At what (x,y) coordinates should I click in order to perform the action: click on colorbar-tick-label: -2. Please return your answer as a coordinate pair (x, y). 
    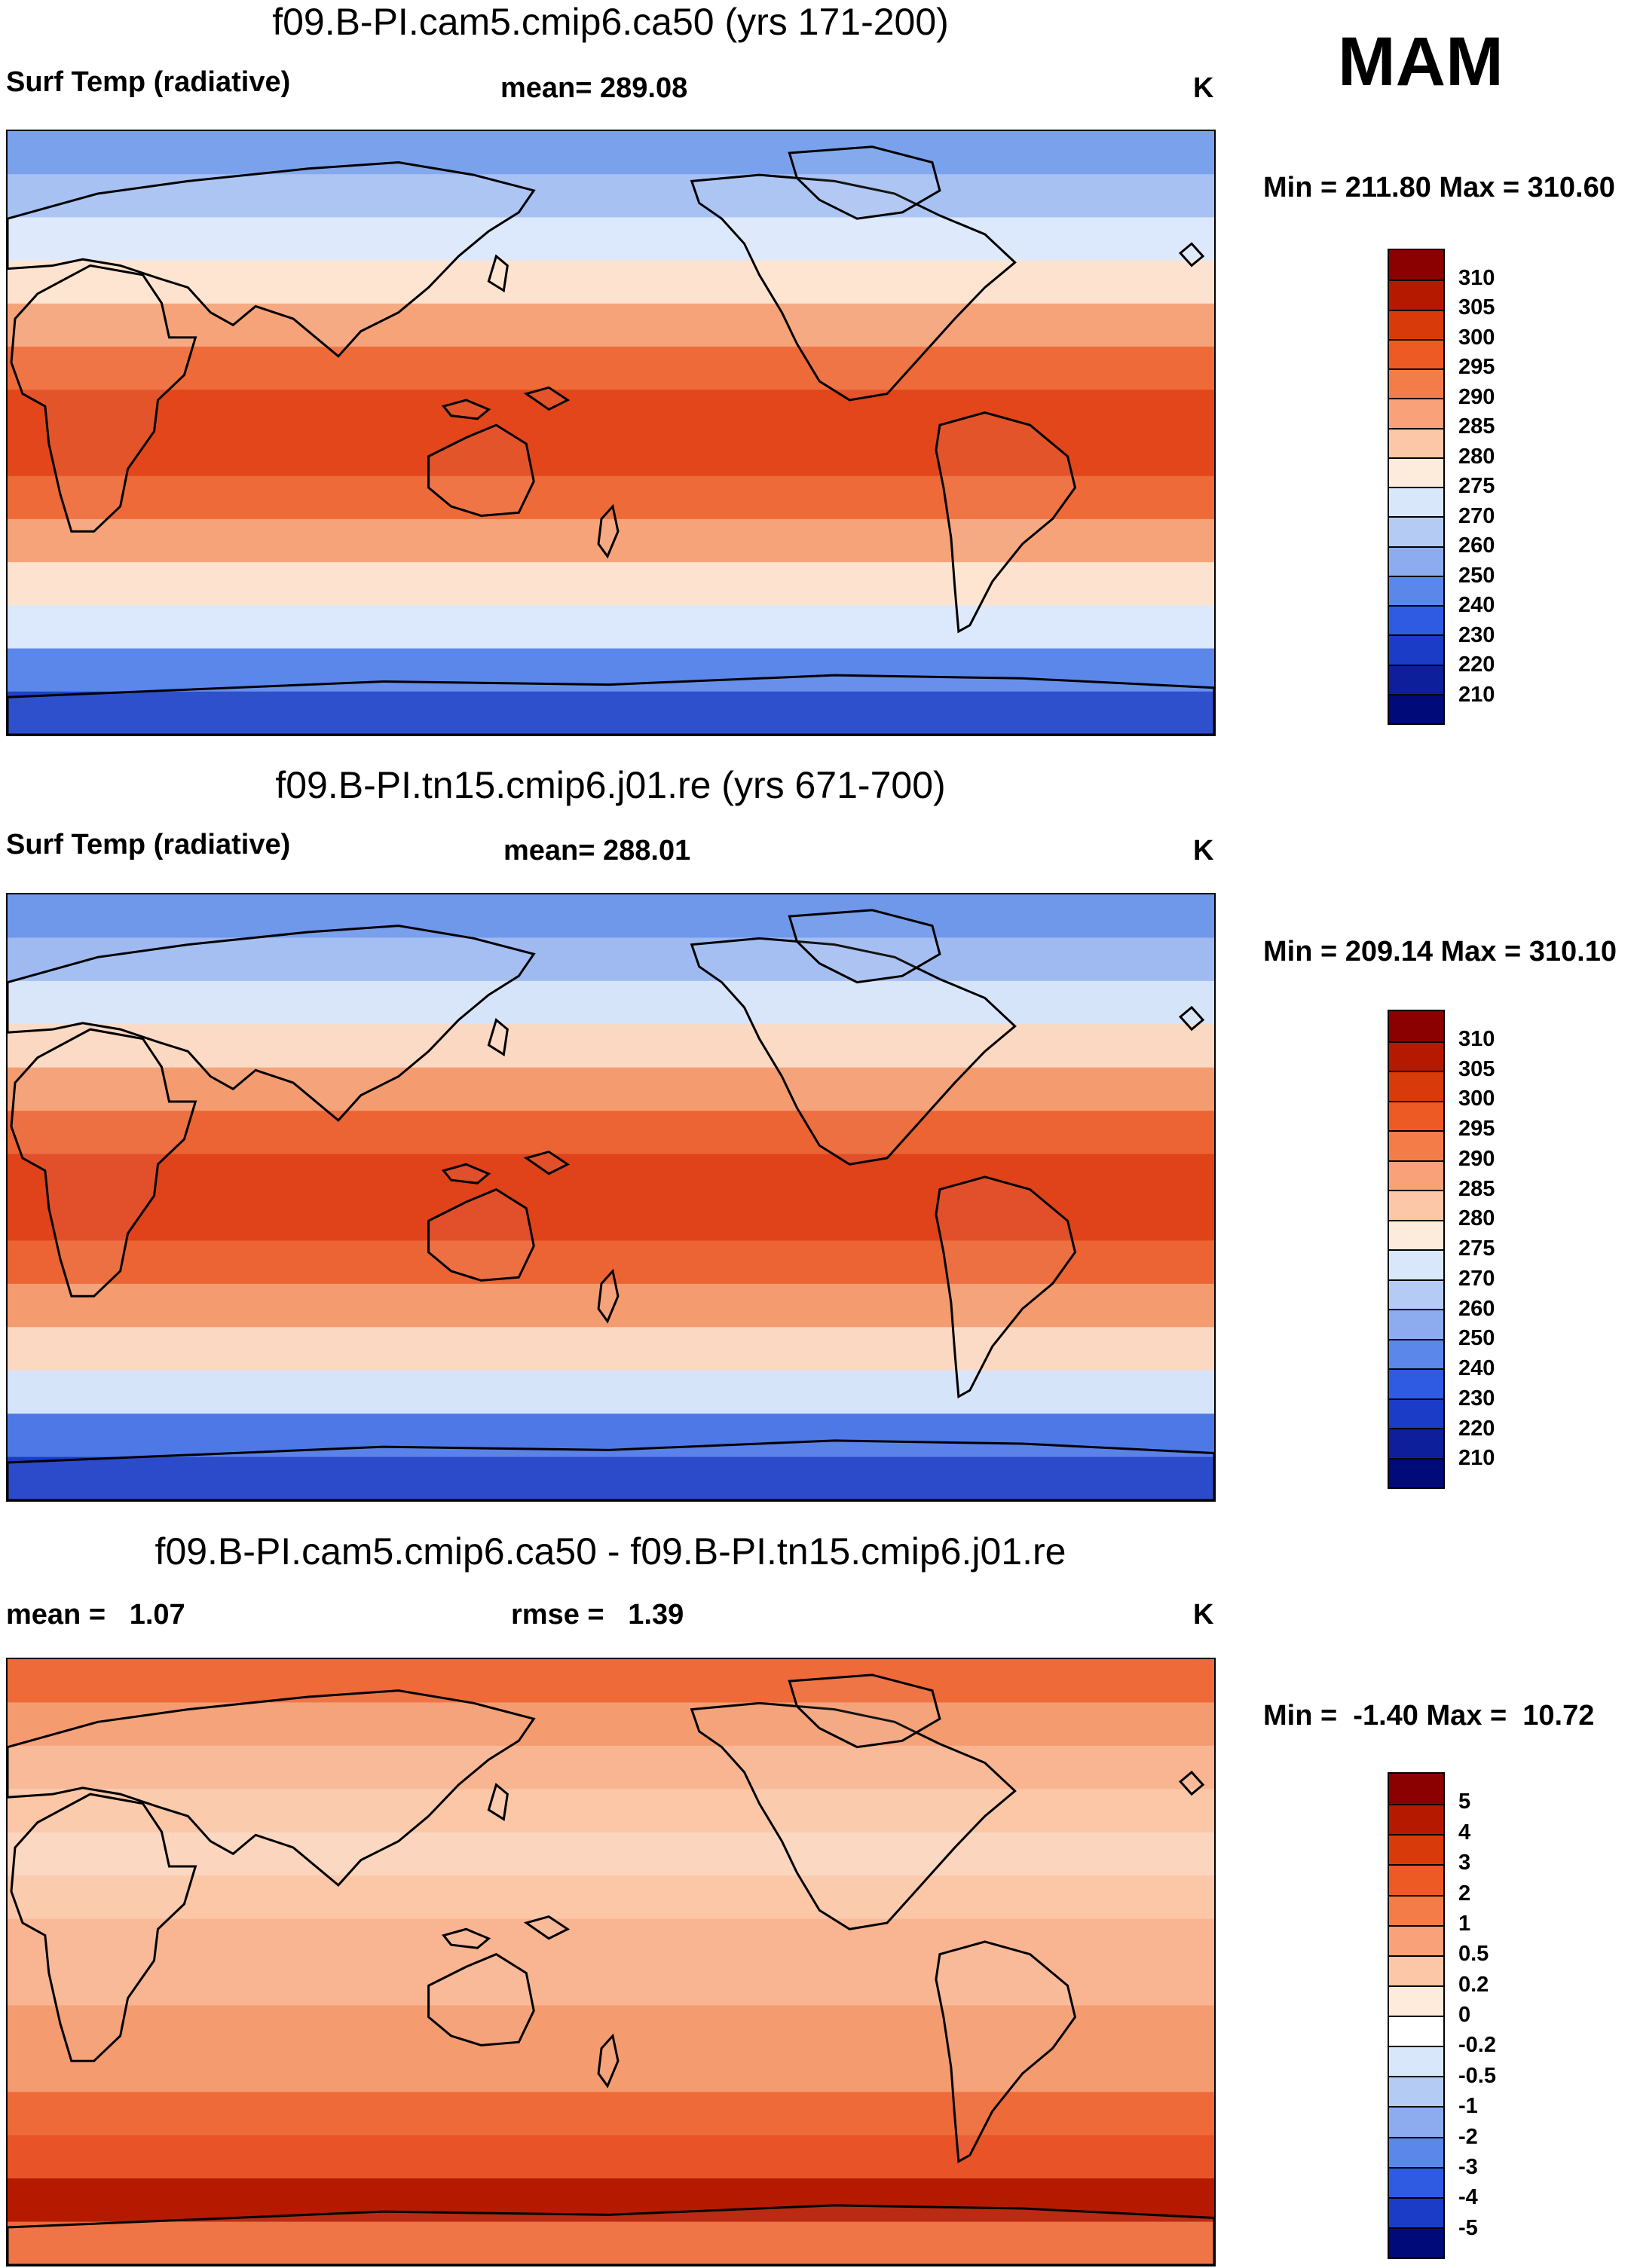
    Looking at the image, I should click on (1468, 2136).